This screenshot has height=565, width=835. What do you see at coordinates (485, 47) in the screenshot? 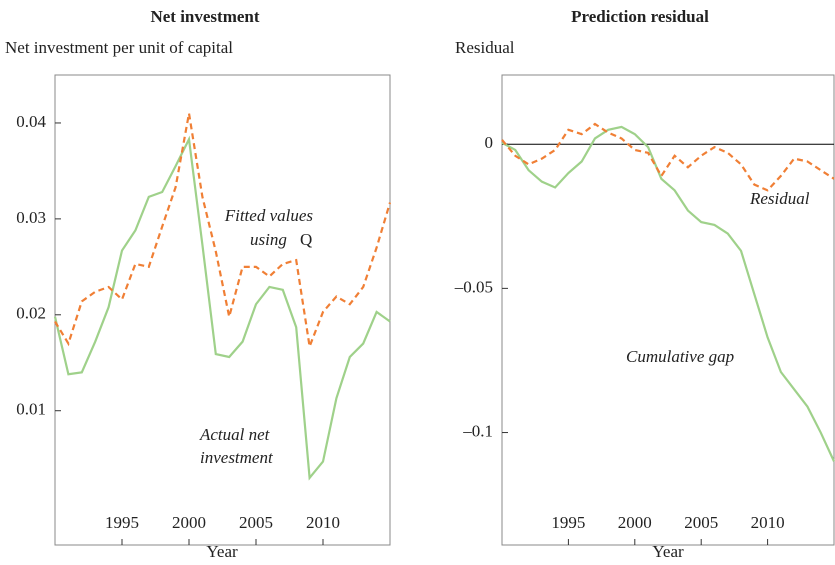
I see `y-axis-label: Residual` at bounding box center [485, 47].